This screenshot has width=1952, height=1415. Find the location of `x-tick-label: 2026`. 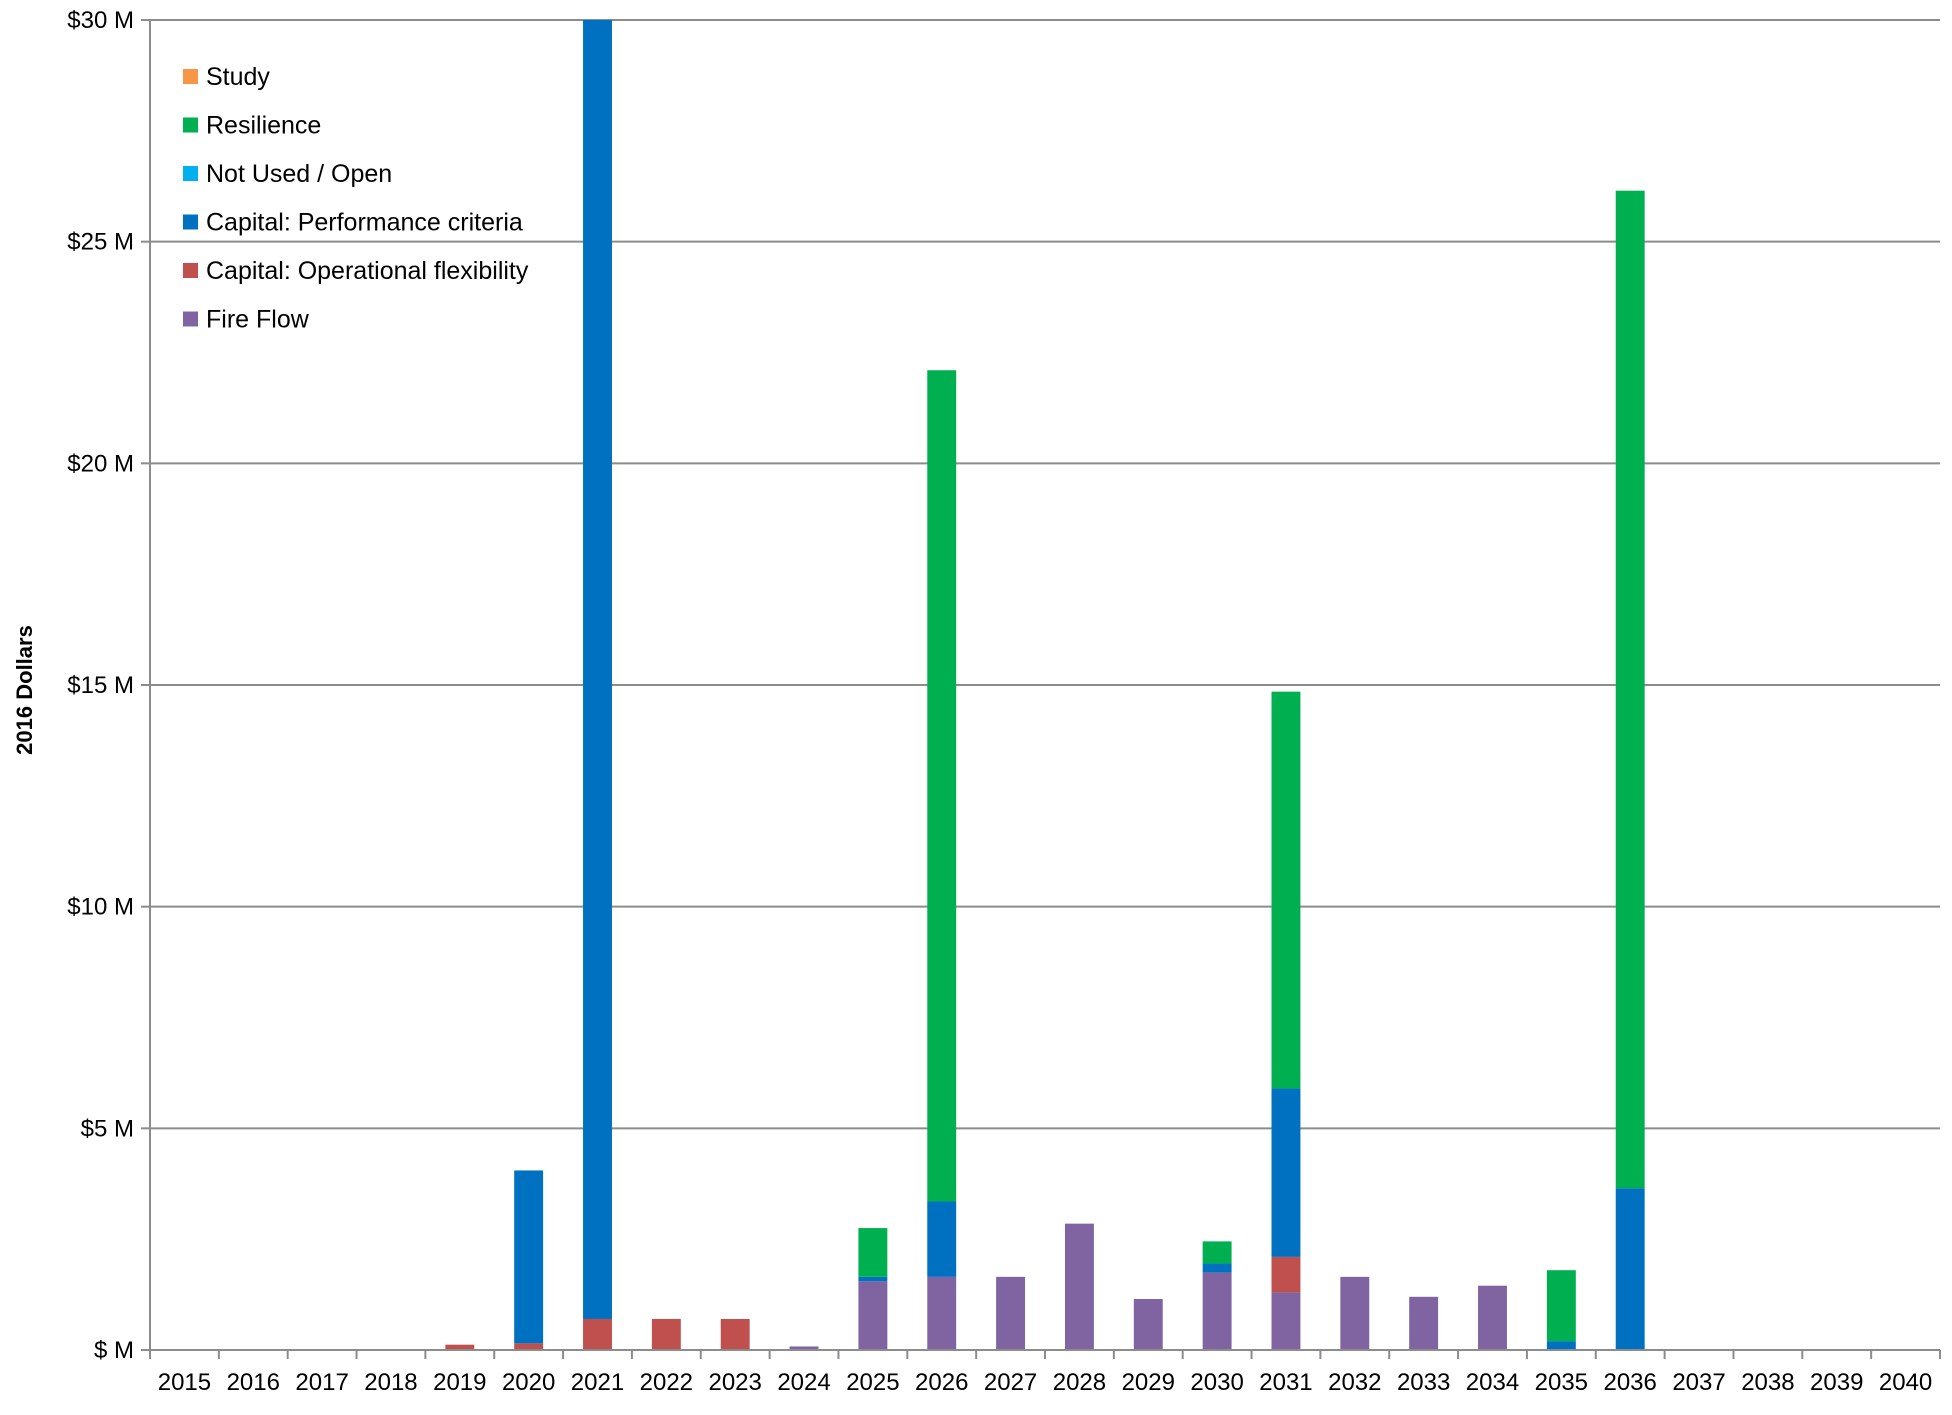

x-tick-label: 2026 is located at coordinates (941, 1382).